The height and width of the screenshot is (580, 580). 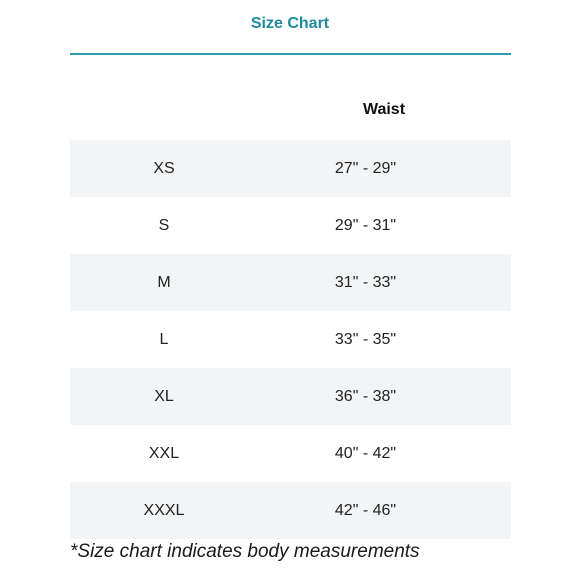 I want to click on size-cell: XS, so click(x=164, y=168).